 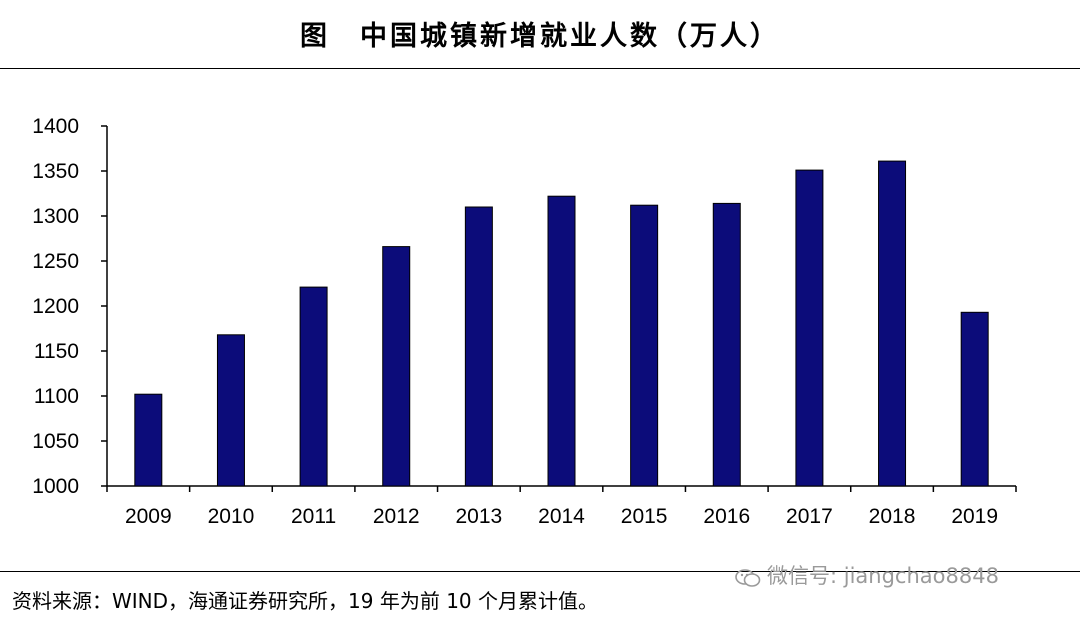 What do you see at coordinates (892, 323) in the screenshot?
I see `bar-2018` at bounding box center [892, 323].